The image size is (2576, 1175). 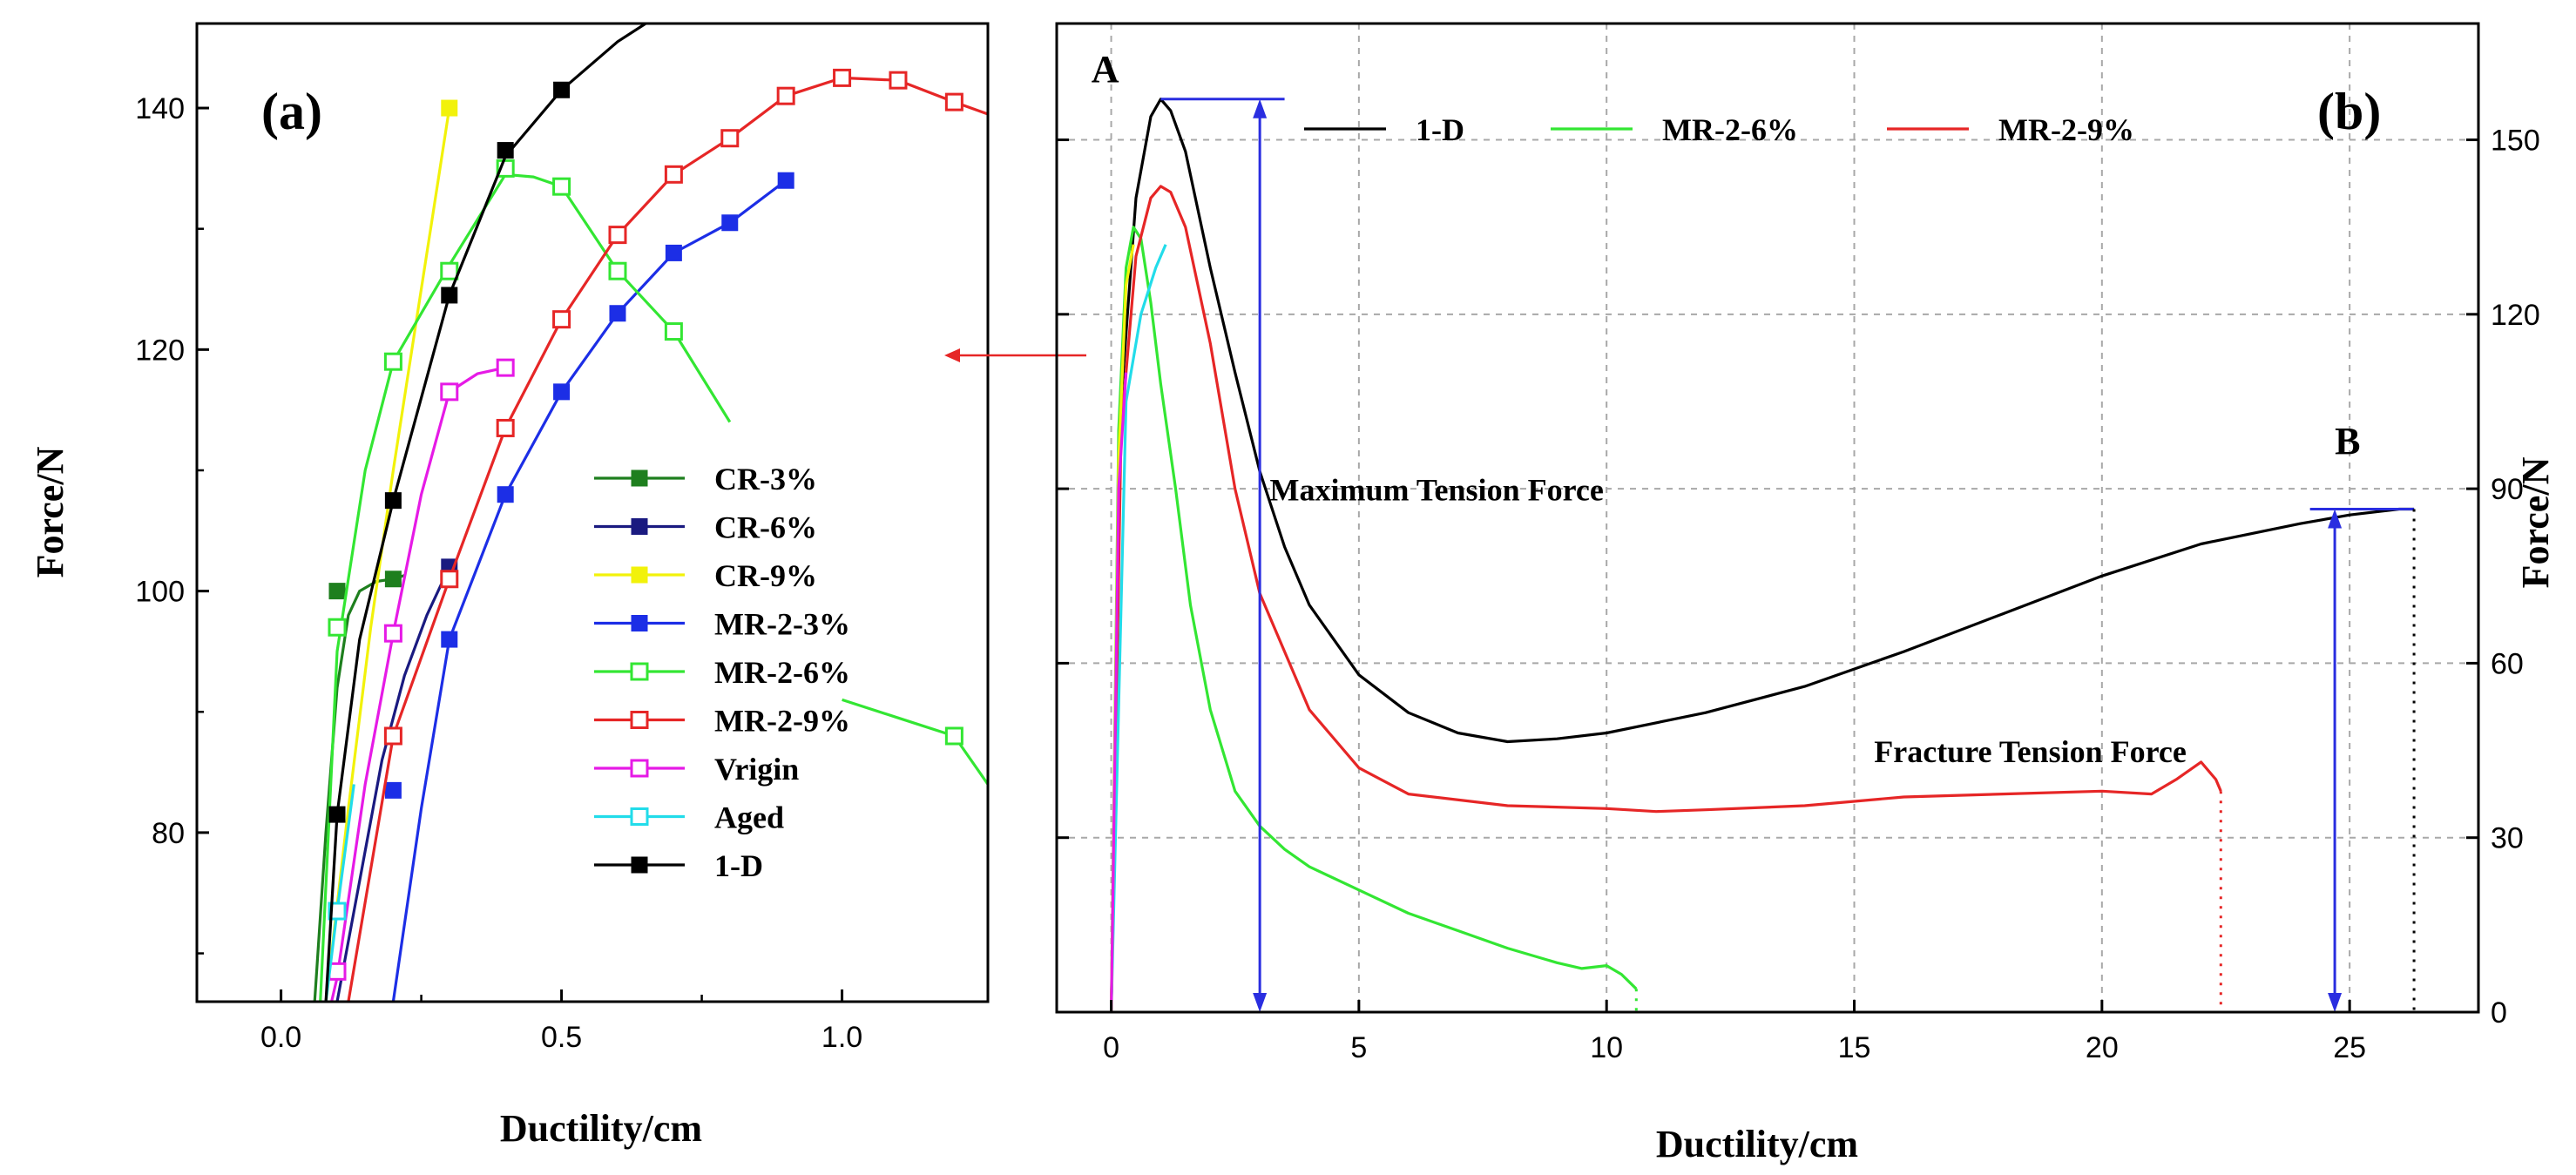 I want to click on x-tick-label-a: 0.5, so click(x=561, y=1037).